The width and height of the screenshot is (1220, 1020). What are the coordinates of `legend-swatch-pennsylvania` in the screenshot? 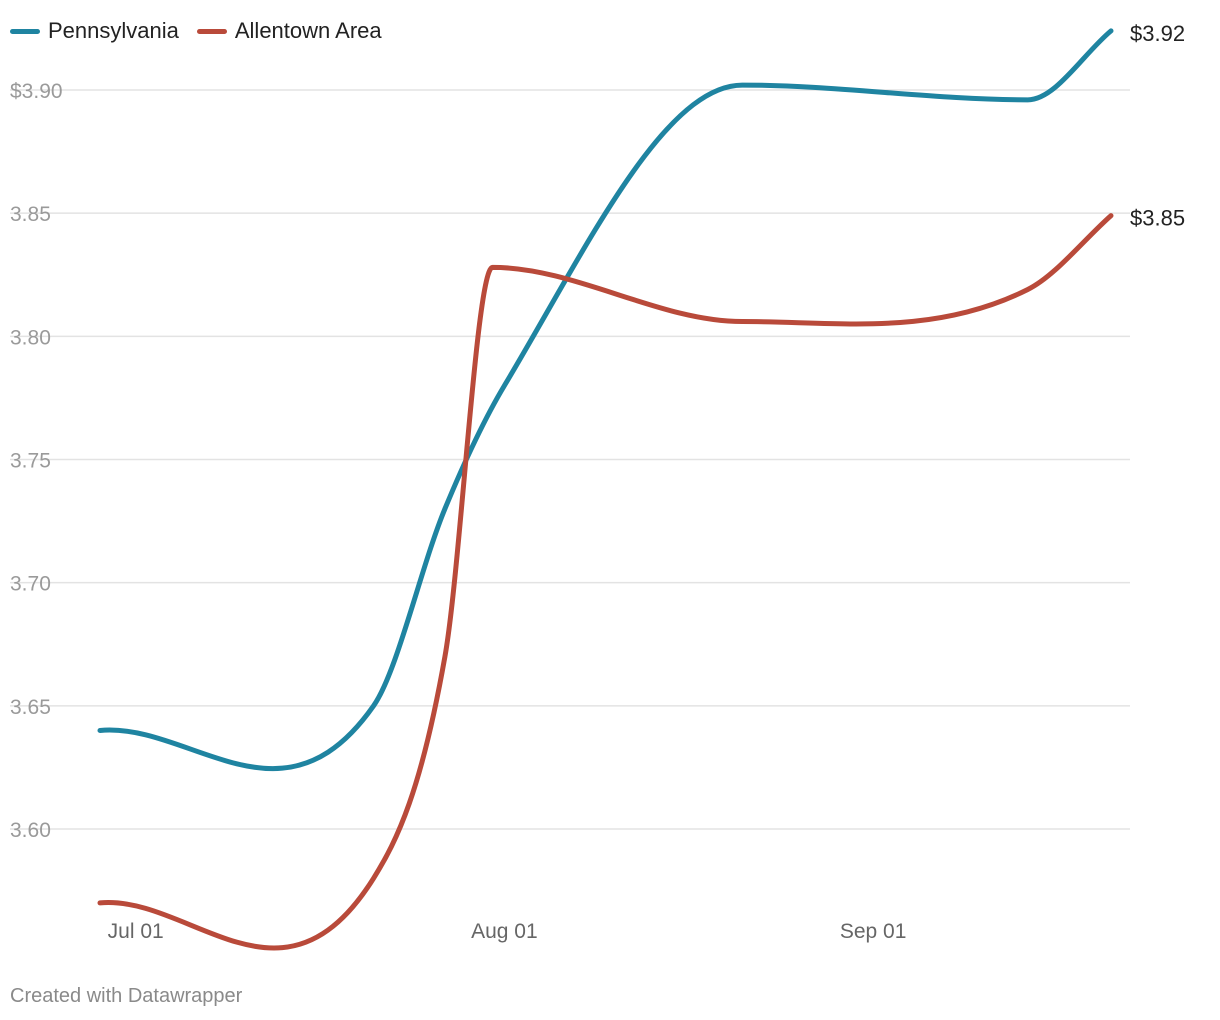 It's located at (25, 31).